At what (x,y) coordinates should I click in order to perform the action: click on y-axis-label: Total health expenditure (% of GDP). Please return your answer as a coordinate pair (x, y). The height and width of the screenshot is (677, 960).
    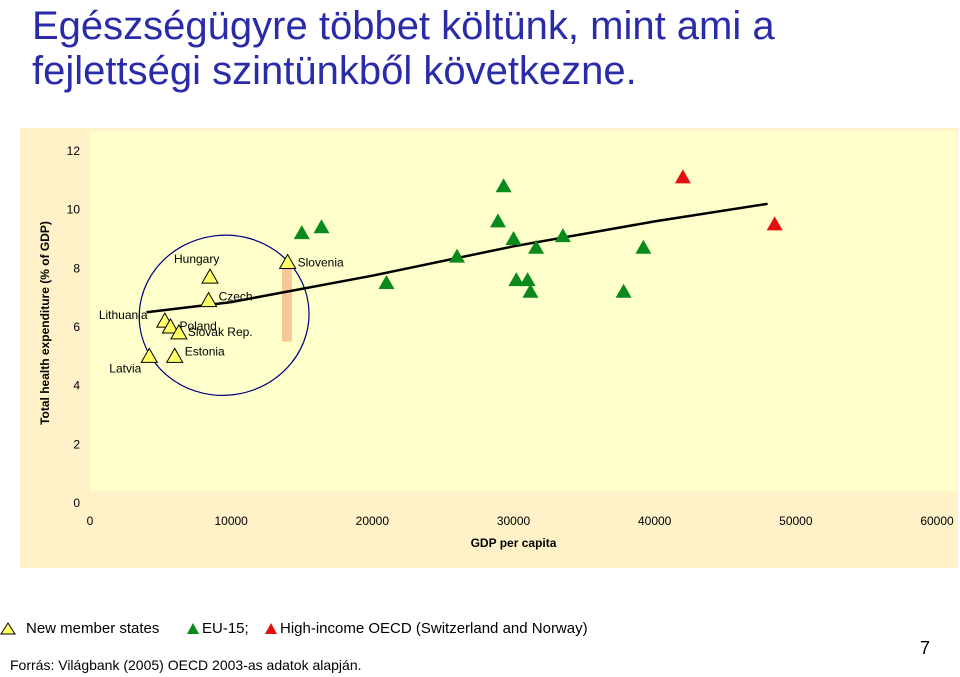
    Looking at the image, I should click on (45, 323).